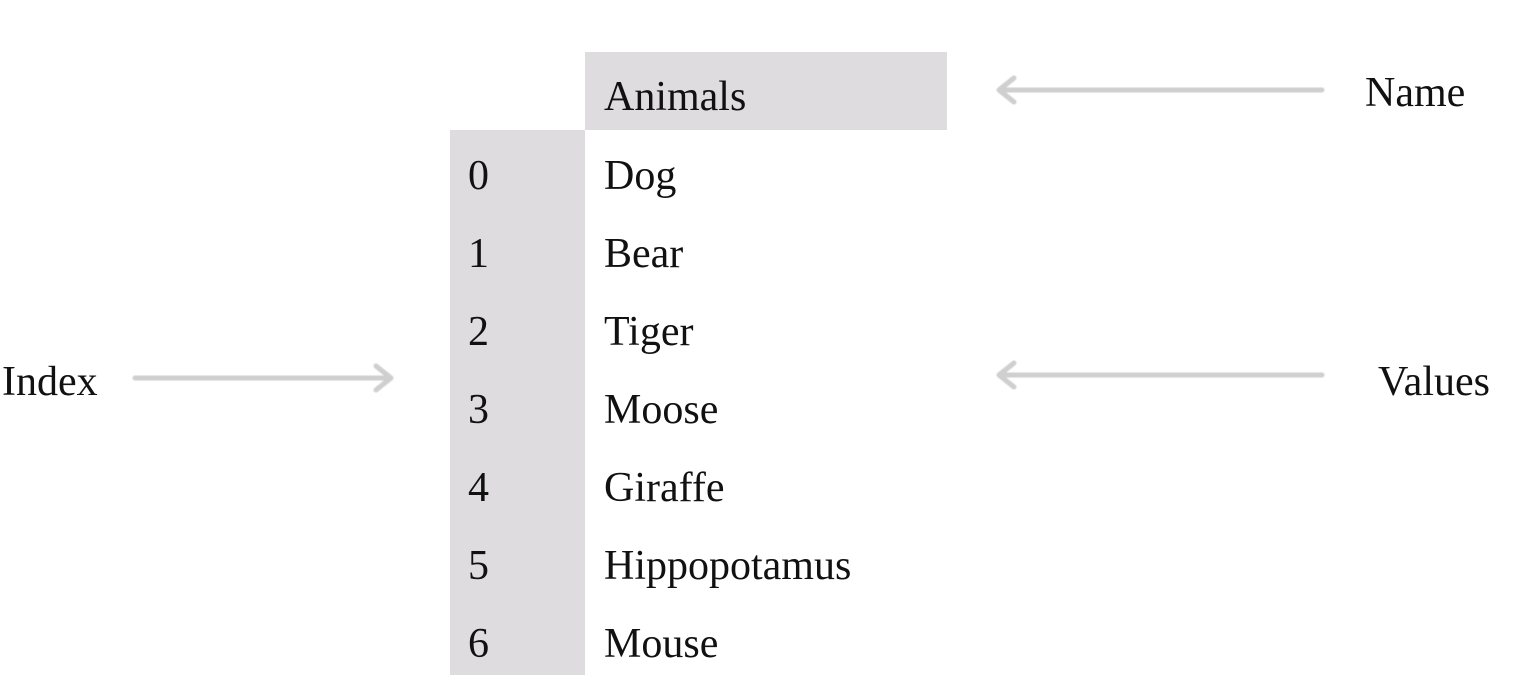  I want to click on index-label-annotation: Index, so click(50, 382).